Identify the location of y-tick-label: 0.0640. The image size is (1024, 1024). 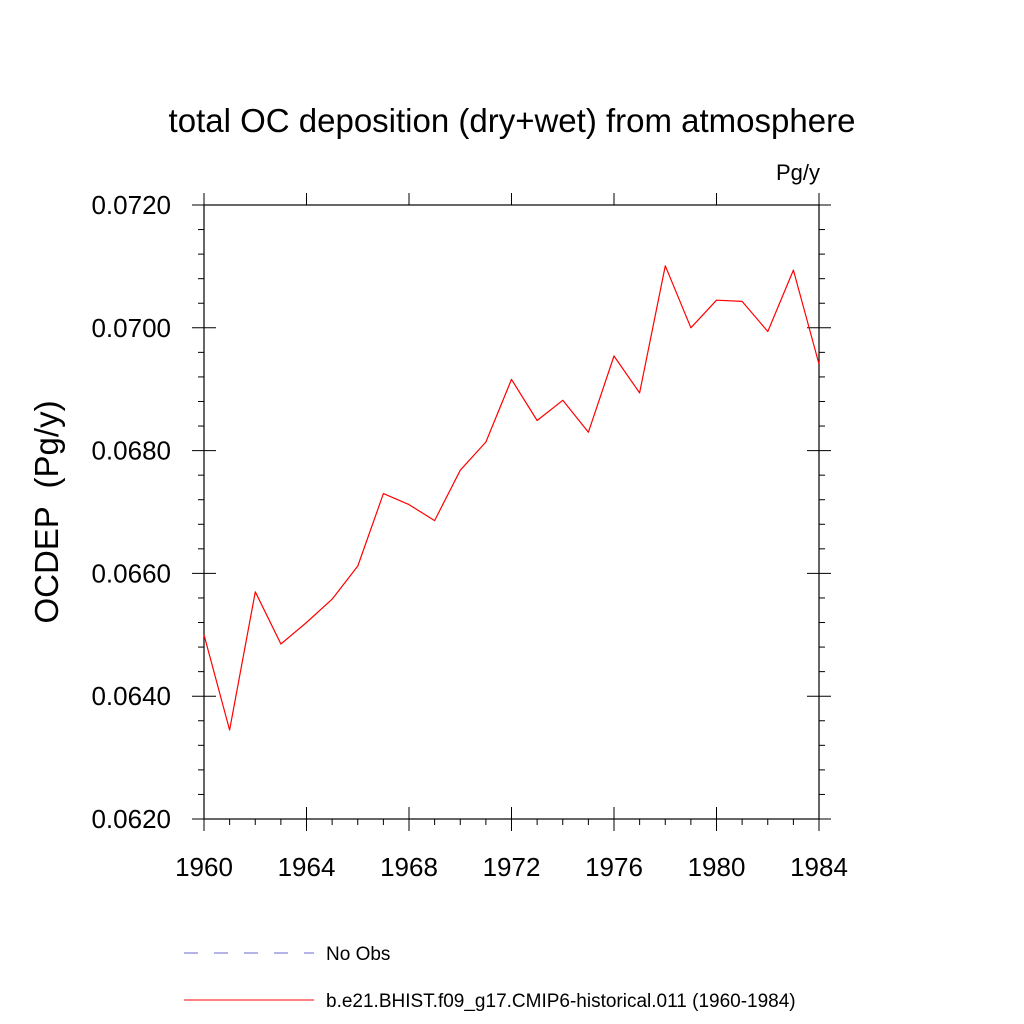
(131, 696).